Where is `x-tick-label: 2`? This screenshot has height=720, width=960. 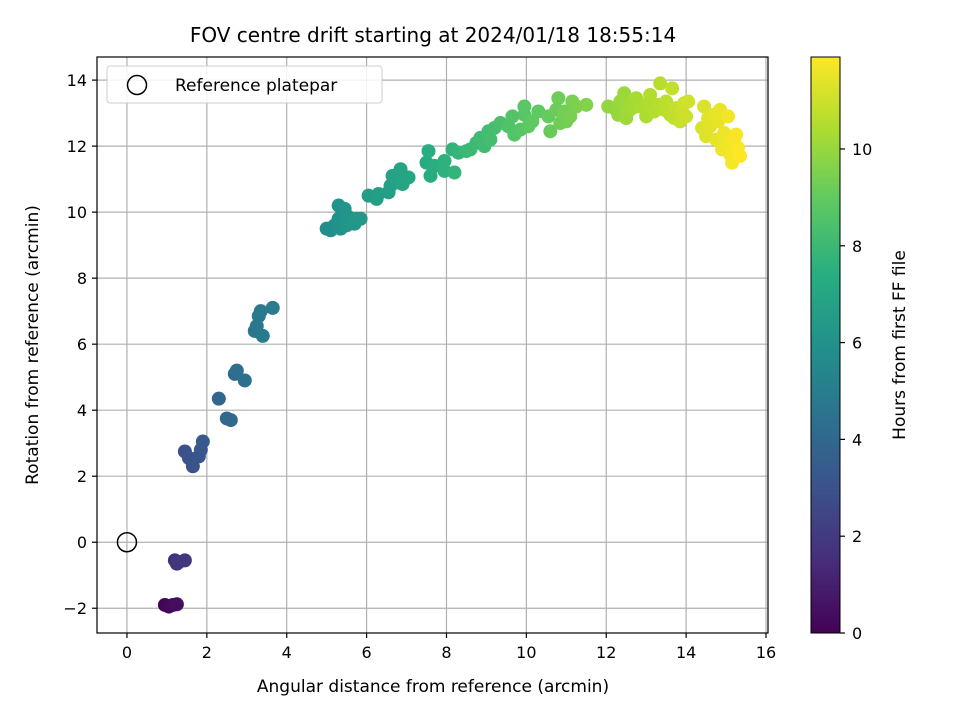
x-tick-label: 2 is located at coordinates (207, 652).